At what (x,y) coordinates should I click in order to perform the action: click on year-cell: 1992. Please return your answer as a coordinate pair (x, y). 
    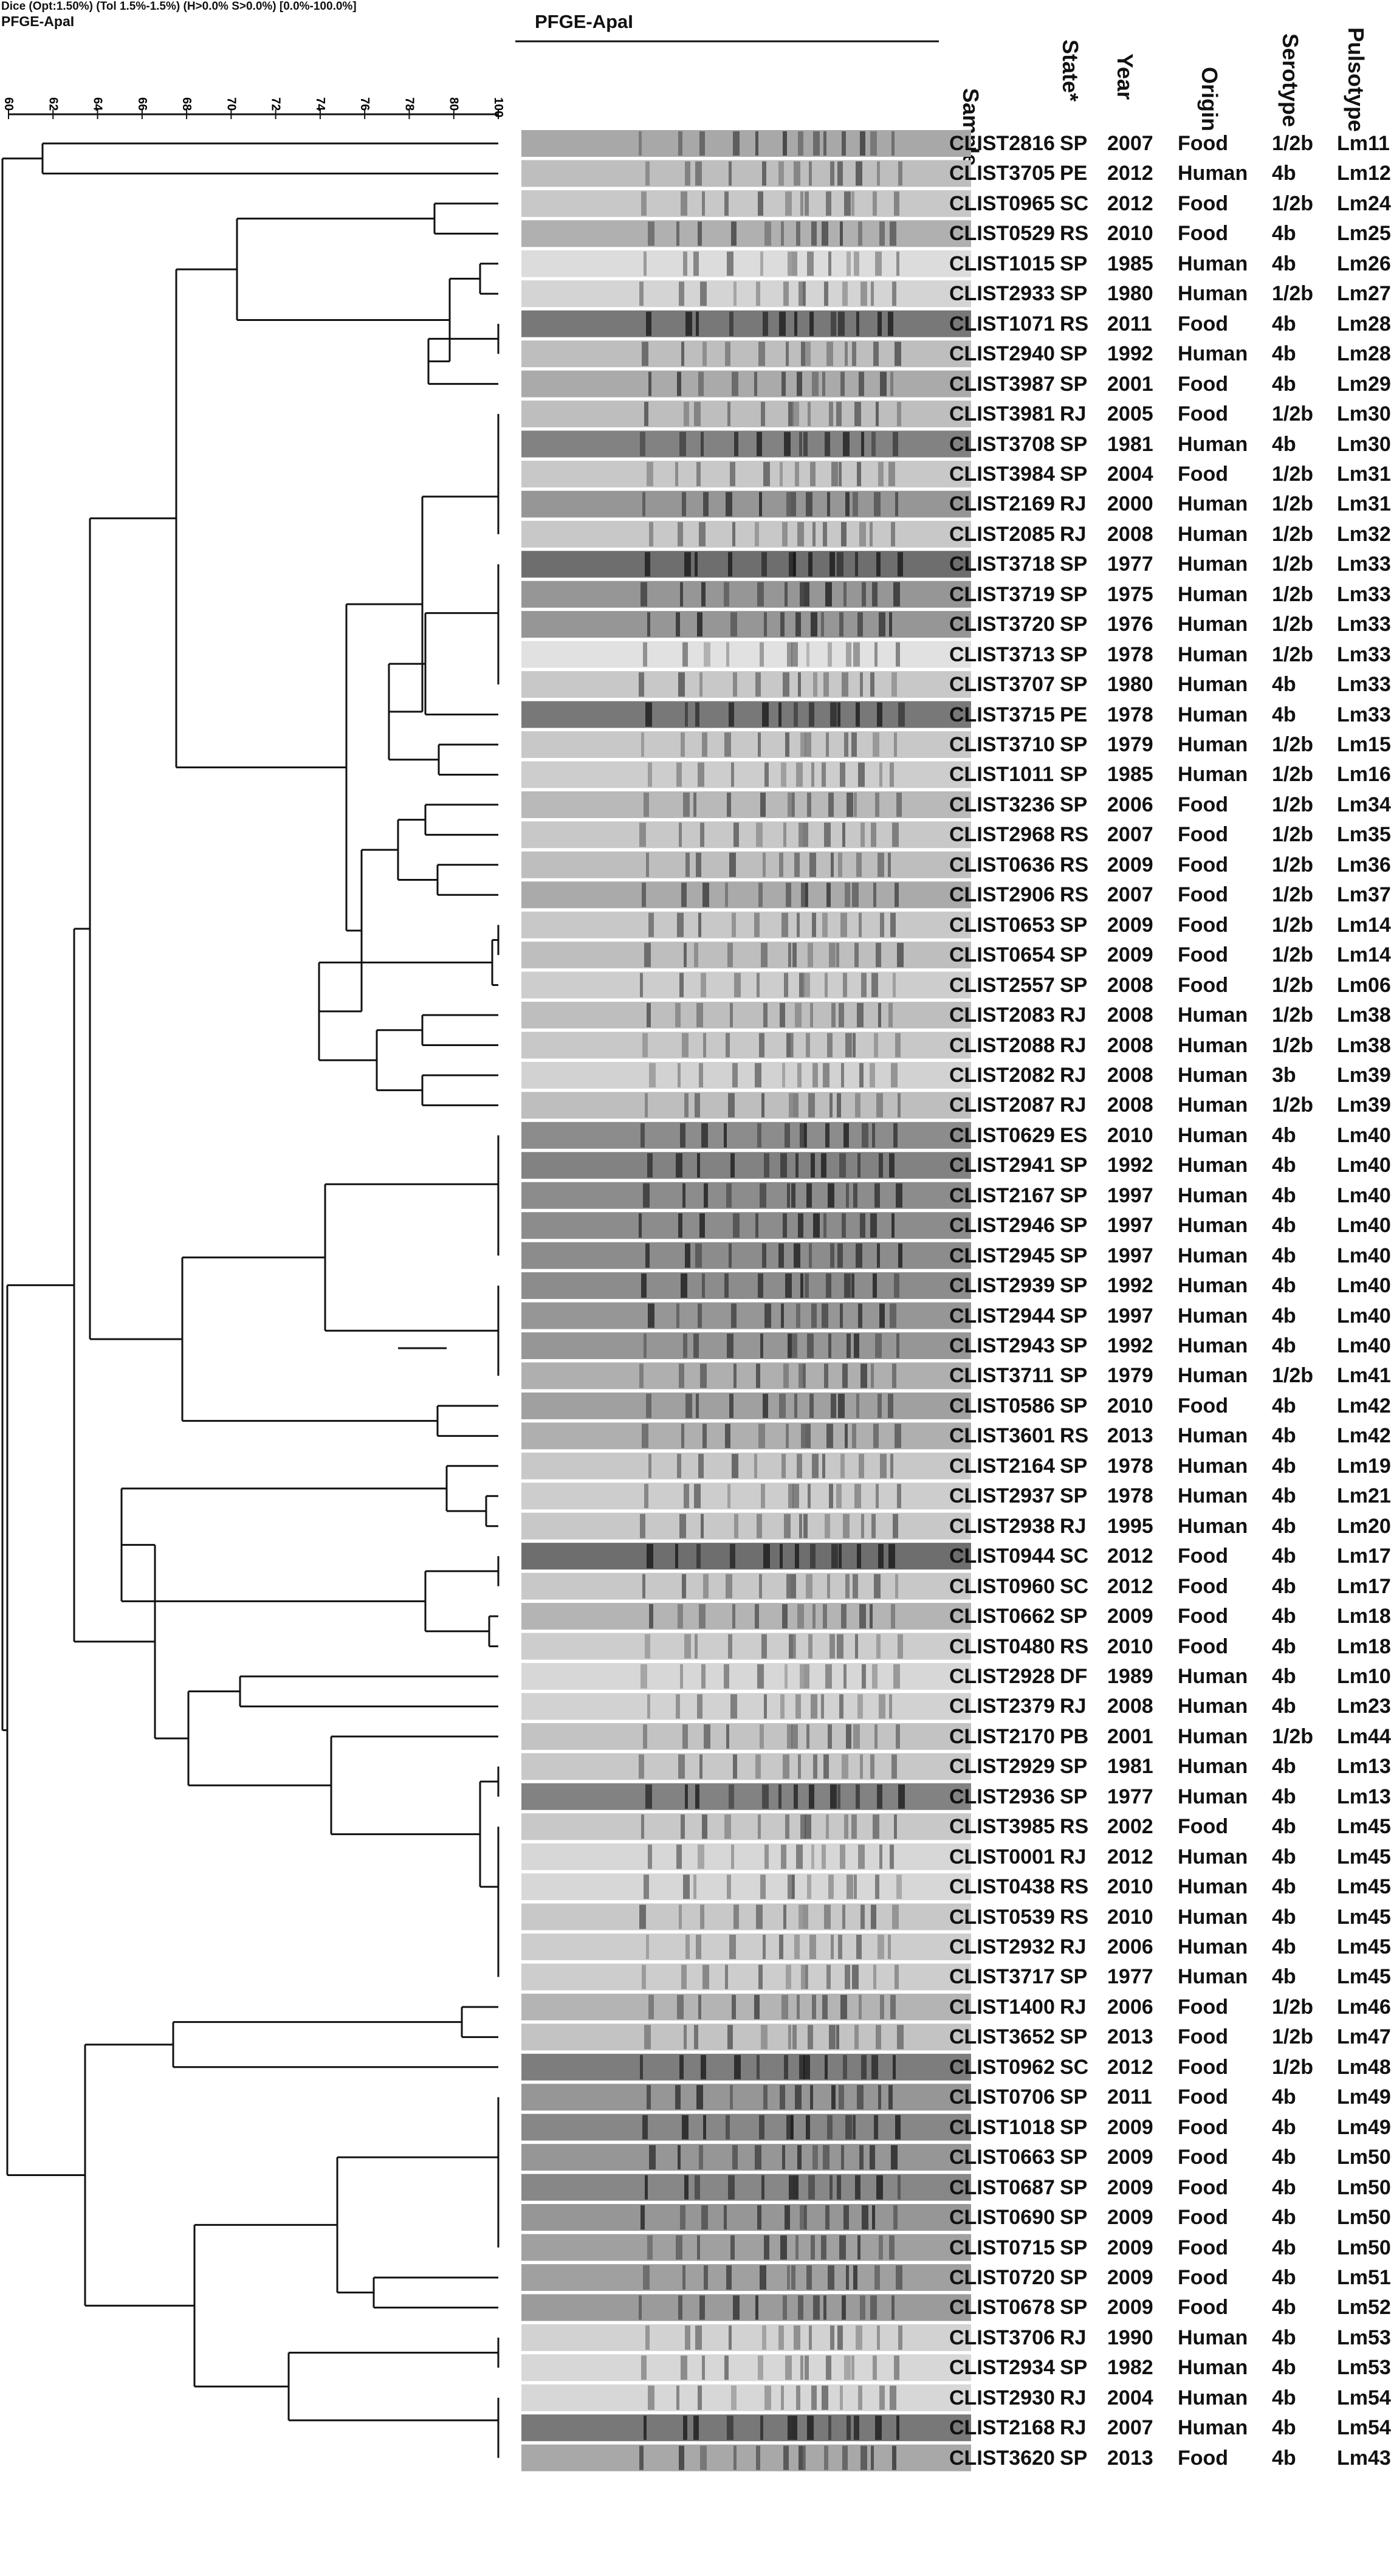
    Looking at the image, I should click on (1130, 354).